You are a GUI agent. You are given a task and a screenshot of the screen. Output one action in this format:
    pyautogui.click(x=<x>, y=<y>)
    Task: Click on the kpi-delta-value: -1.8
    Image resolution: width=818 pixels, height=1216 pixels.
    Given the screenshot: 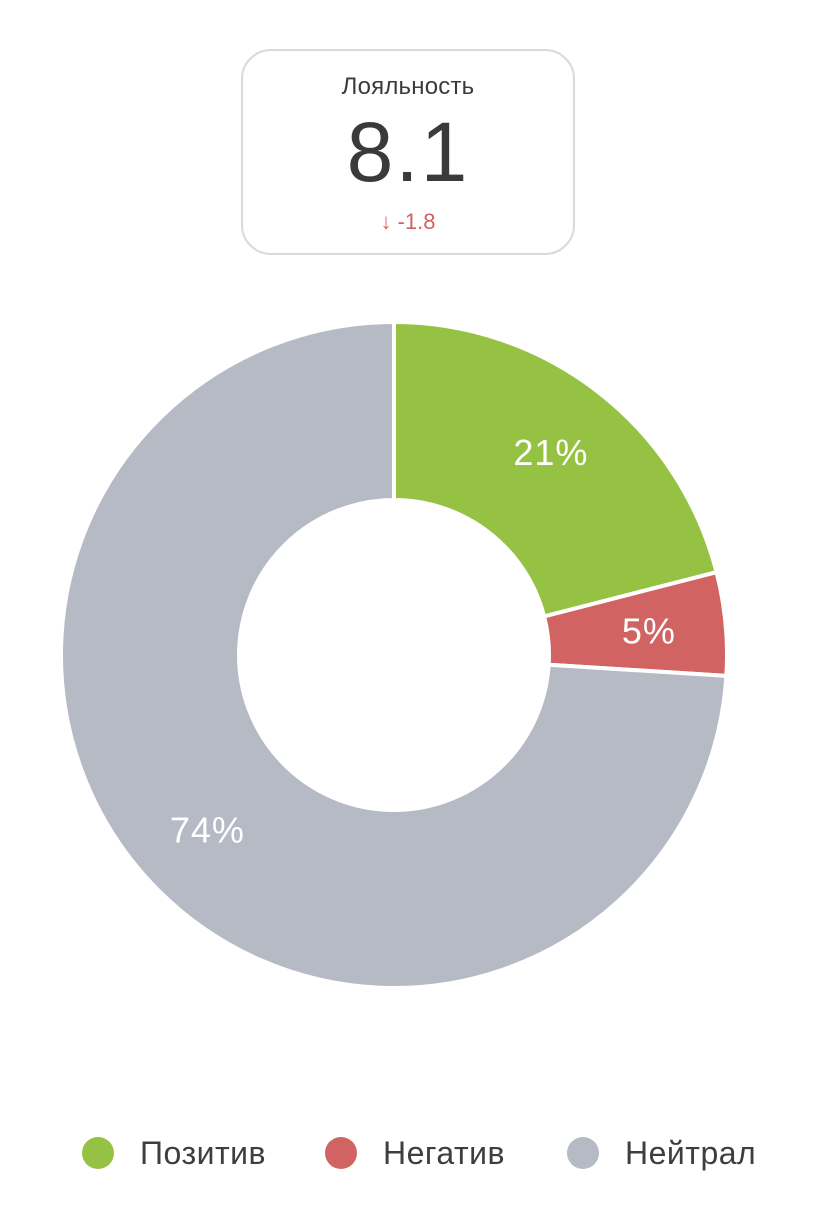 What is the action you would take?
    pyautogui.click(x=416, y=221)
    